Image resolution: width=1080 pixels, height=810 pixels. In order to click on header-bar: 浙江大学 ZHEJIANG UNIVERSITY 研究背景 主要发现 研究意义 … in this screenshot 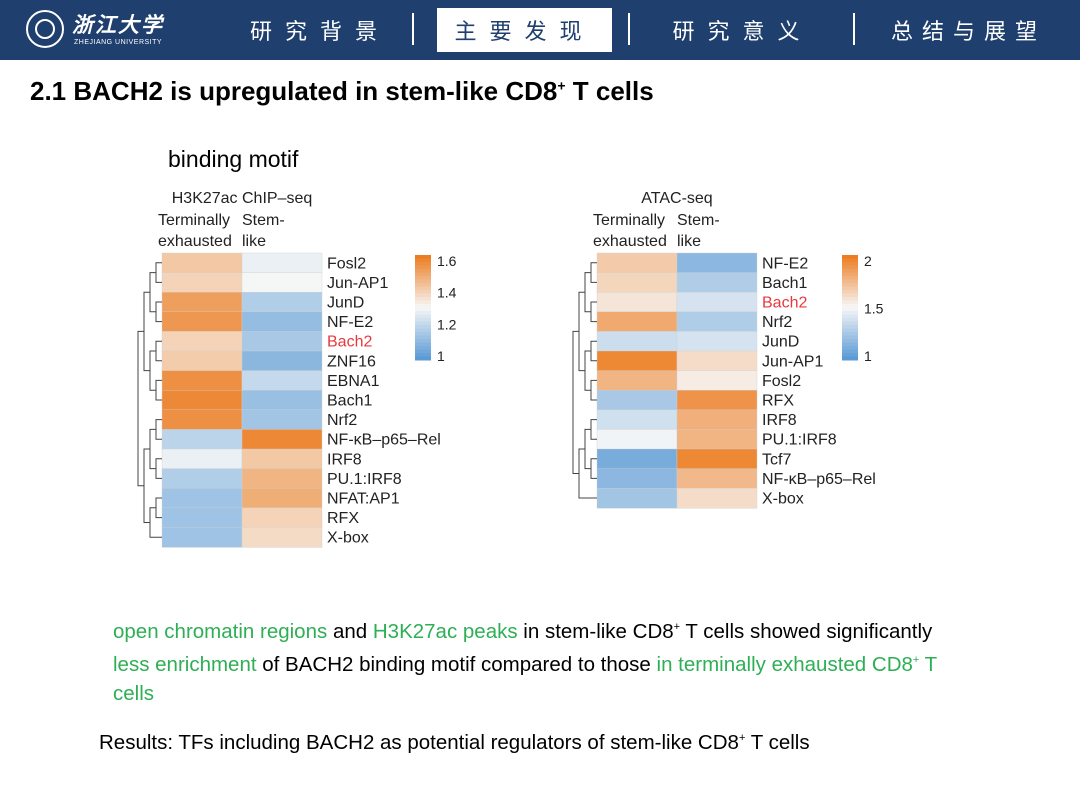, I will do `click(540, 30)`.